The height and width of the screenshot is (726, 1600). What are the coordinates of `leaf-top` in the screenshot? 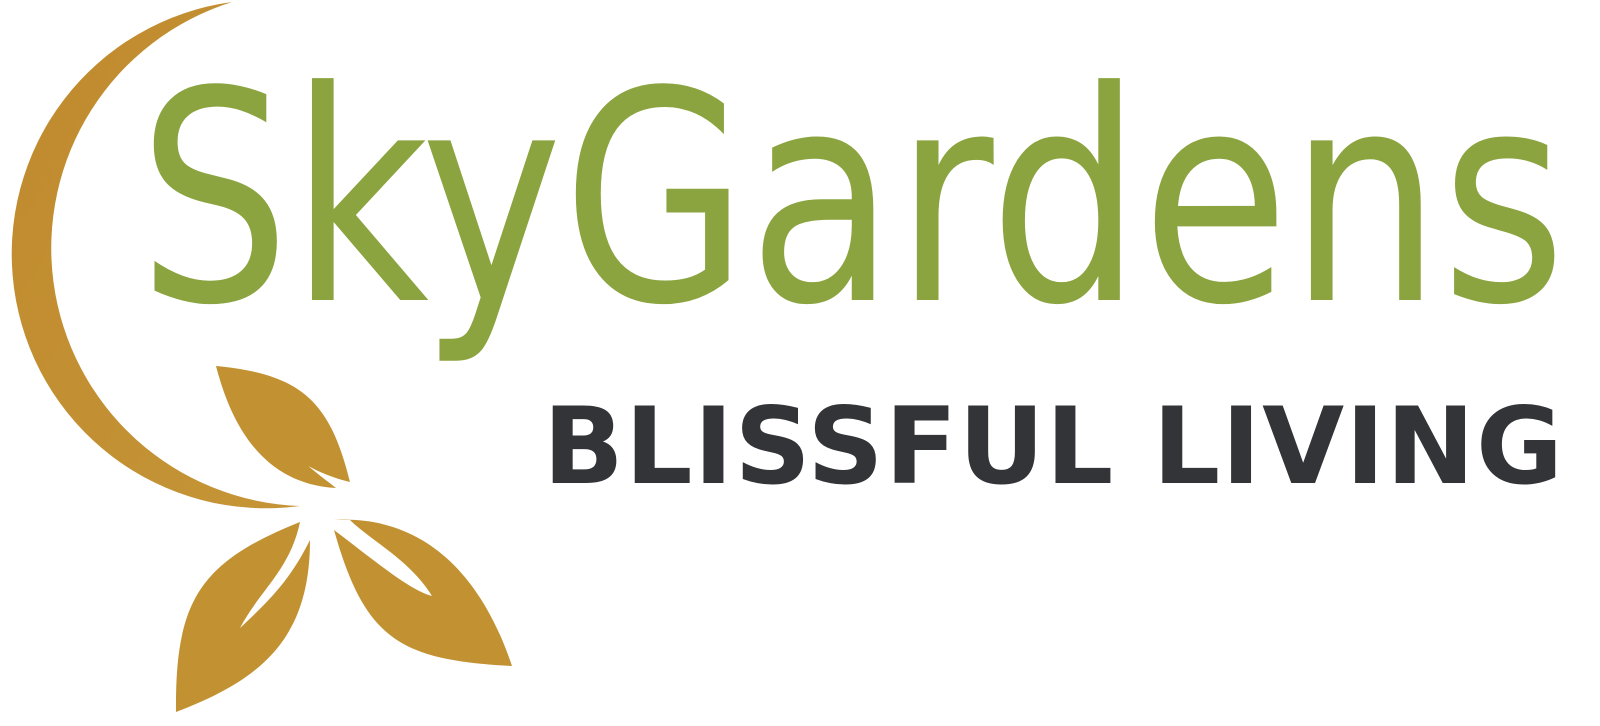 It's located at (283, 427).